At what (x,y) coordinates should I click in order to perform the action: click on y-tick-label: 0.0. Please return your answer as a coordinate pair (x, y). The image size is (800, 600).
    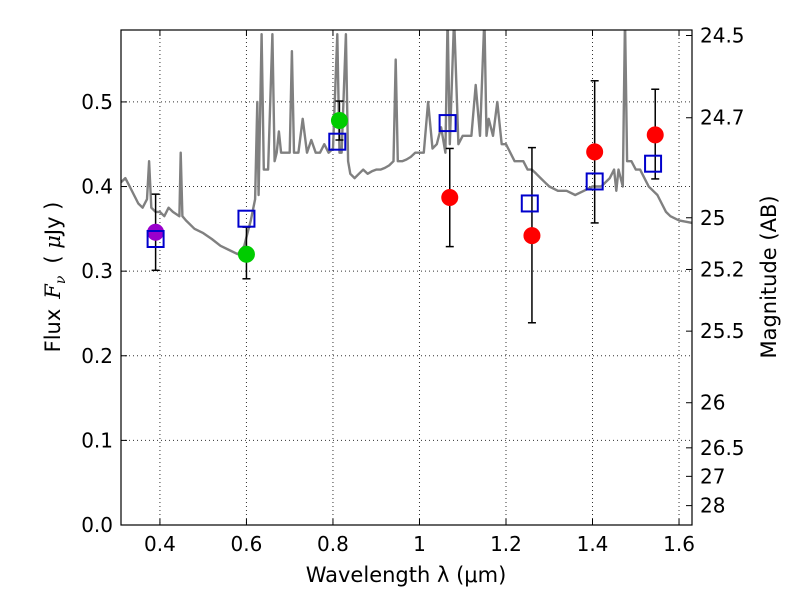
    Looking at the image, I should click on (97, 525).